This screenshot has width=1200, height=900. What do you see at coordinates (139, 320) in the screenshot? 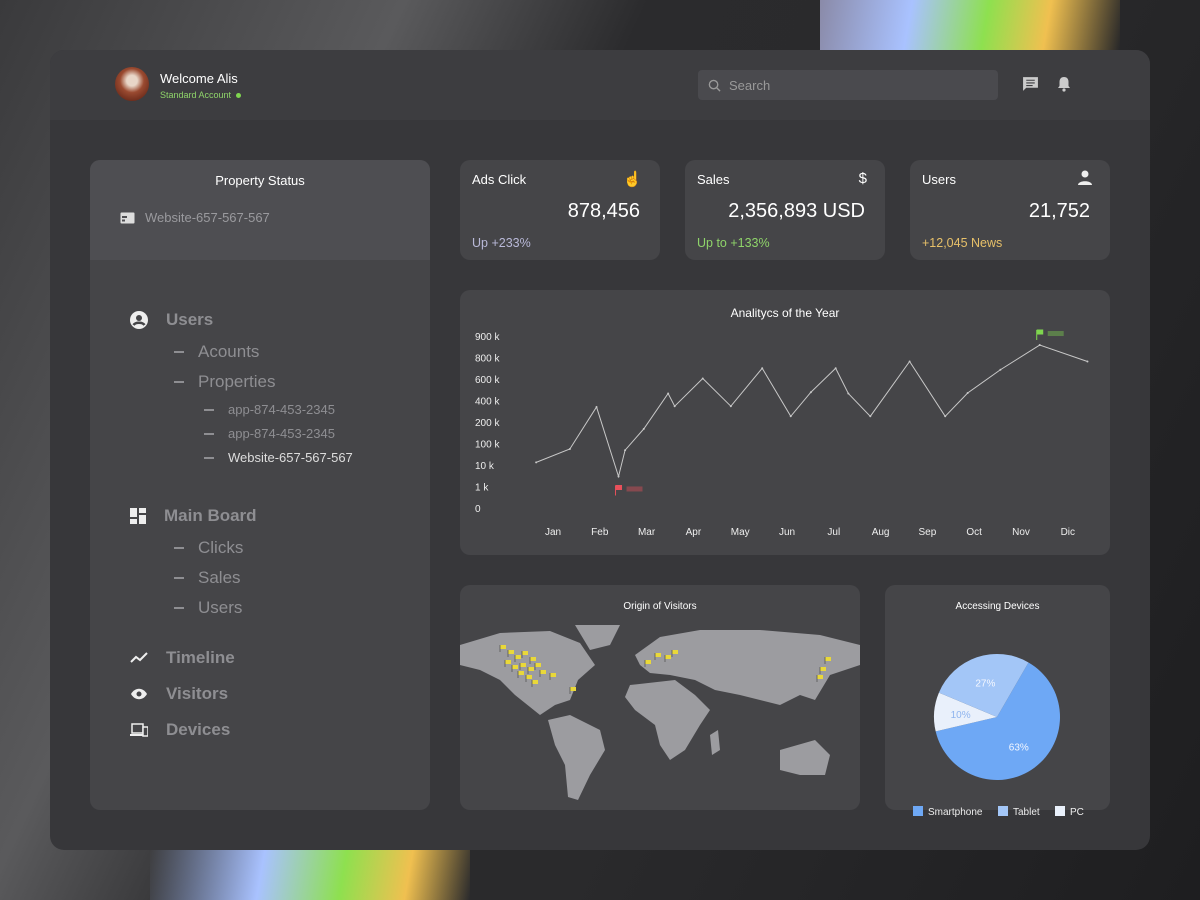
I see `user-circle-icon` at bounding box center [139, 320].